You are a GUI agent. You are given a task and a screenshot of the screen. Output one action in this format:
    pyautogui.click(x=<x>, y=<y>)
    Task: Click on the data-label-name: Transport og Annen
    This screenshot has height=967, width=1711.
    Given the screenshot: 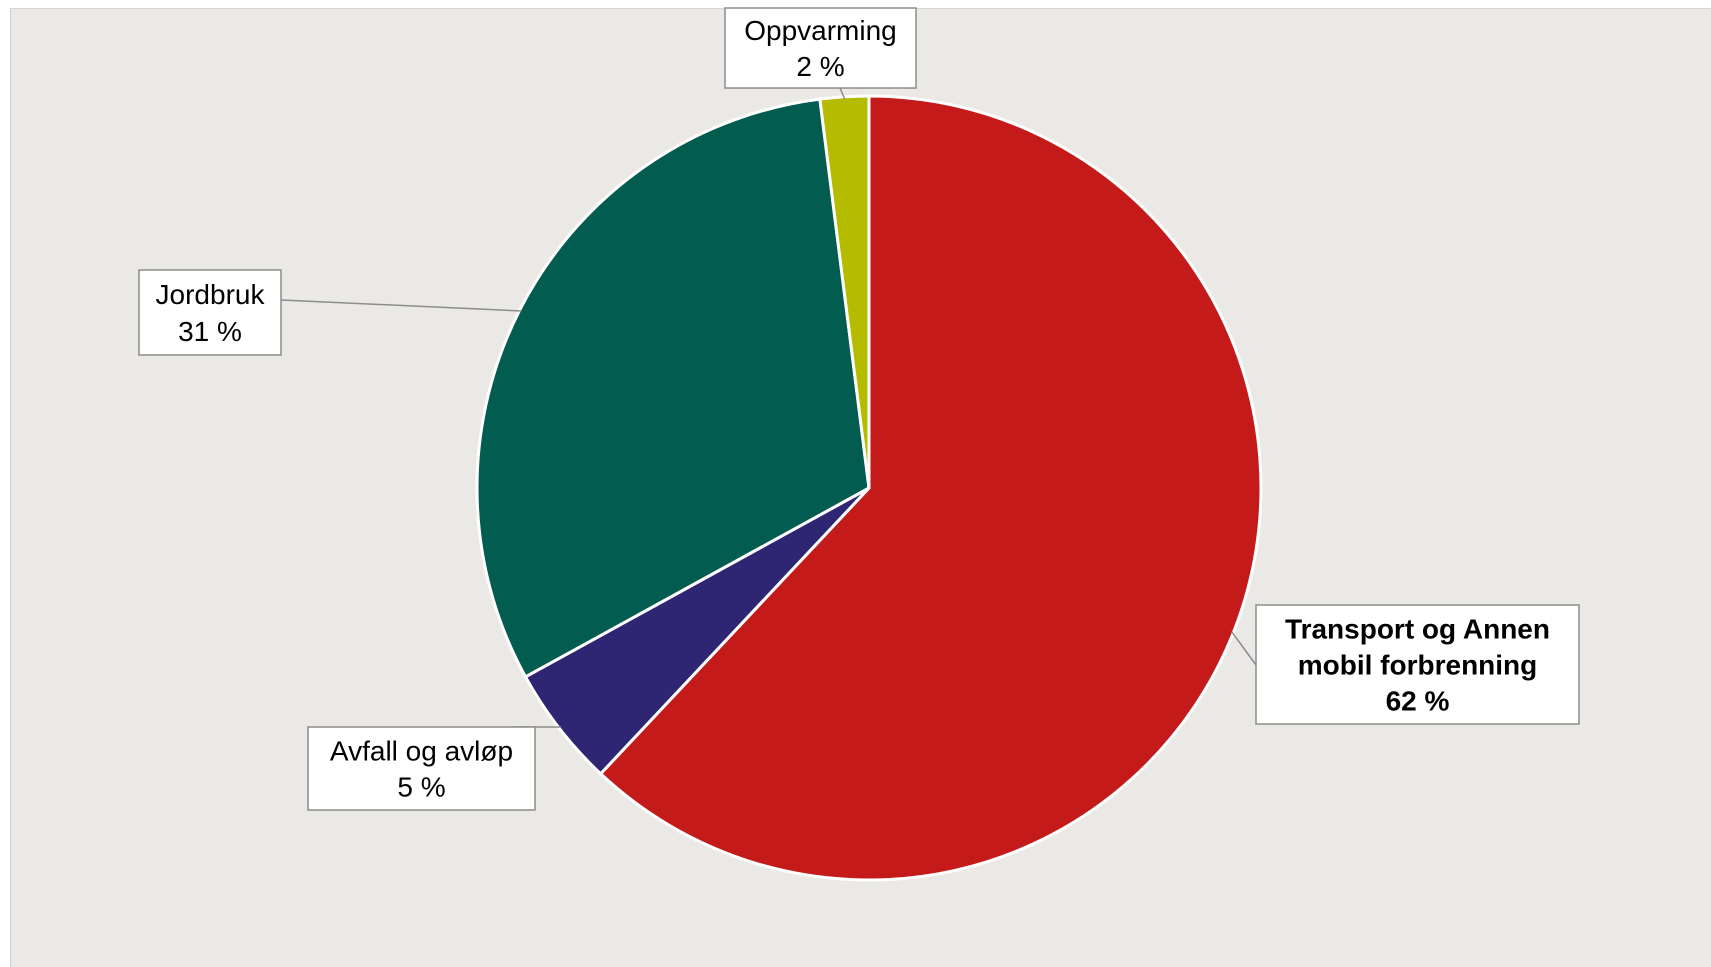 What is the action you would take?
    pyautogui.click(x=1417, y=629)
    